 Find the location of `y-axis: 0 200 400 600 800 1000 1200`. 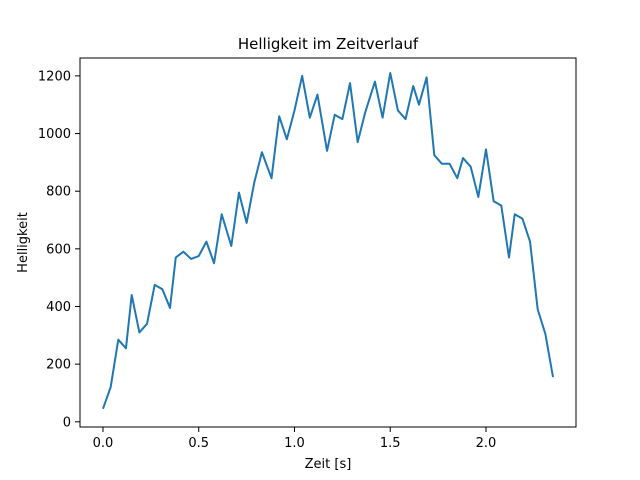

y-axis: 0 200 400 600 800 1000 1200 is located at coordinates (59, 249).